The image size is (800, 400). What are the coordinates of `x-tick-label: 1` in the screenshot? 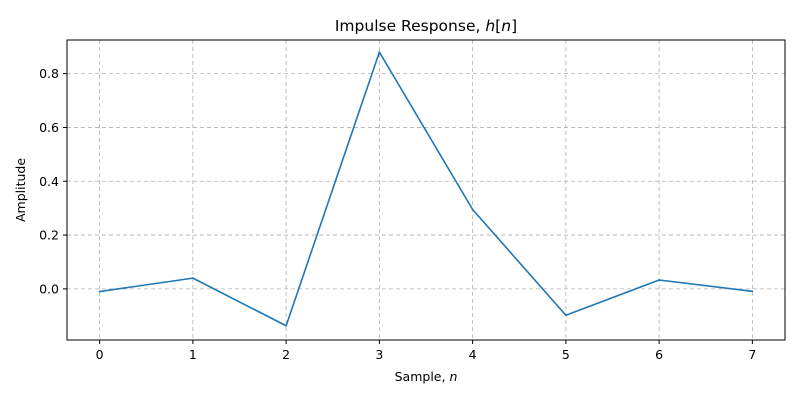 It's located at (193, 354).